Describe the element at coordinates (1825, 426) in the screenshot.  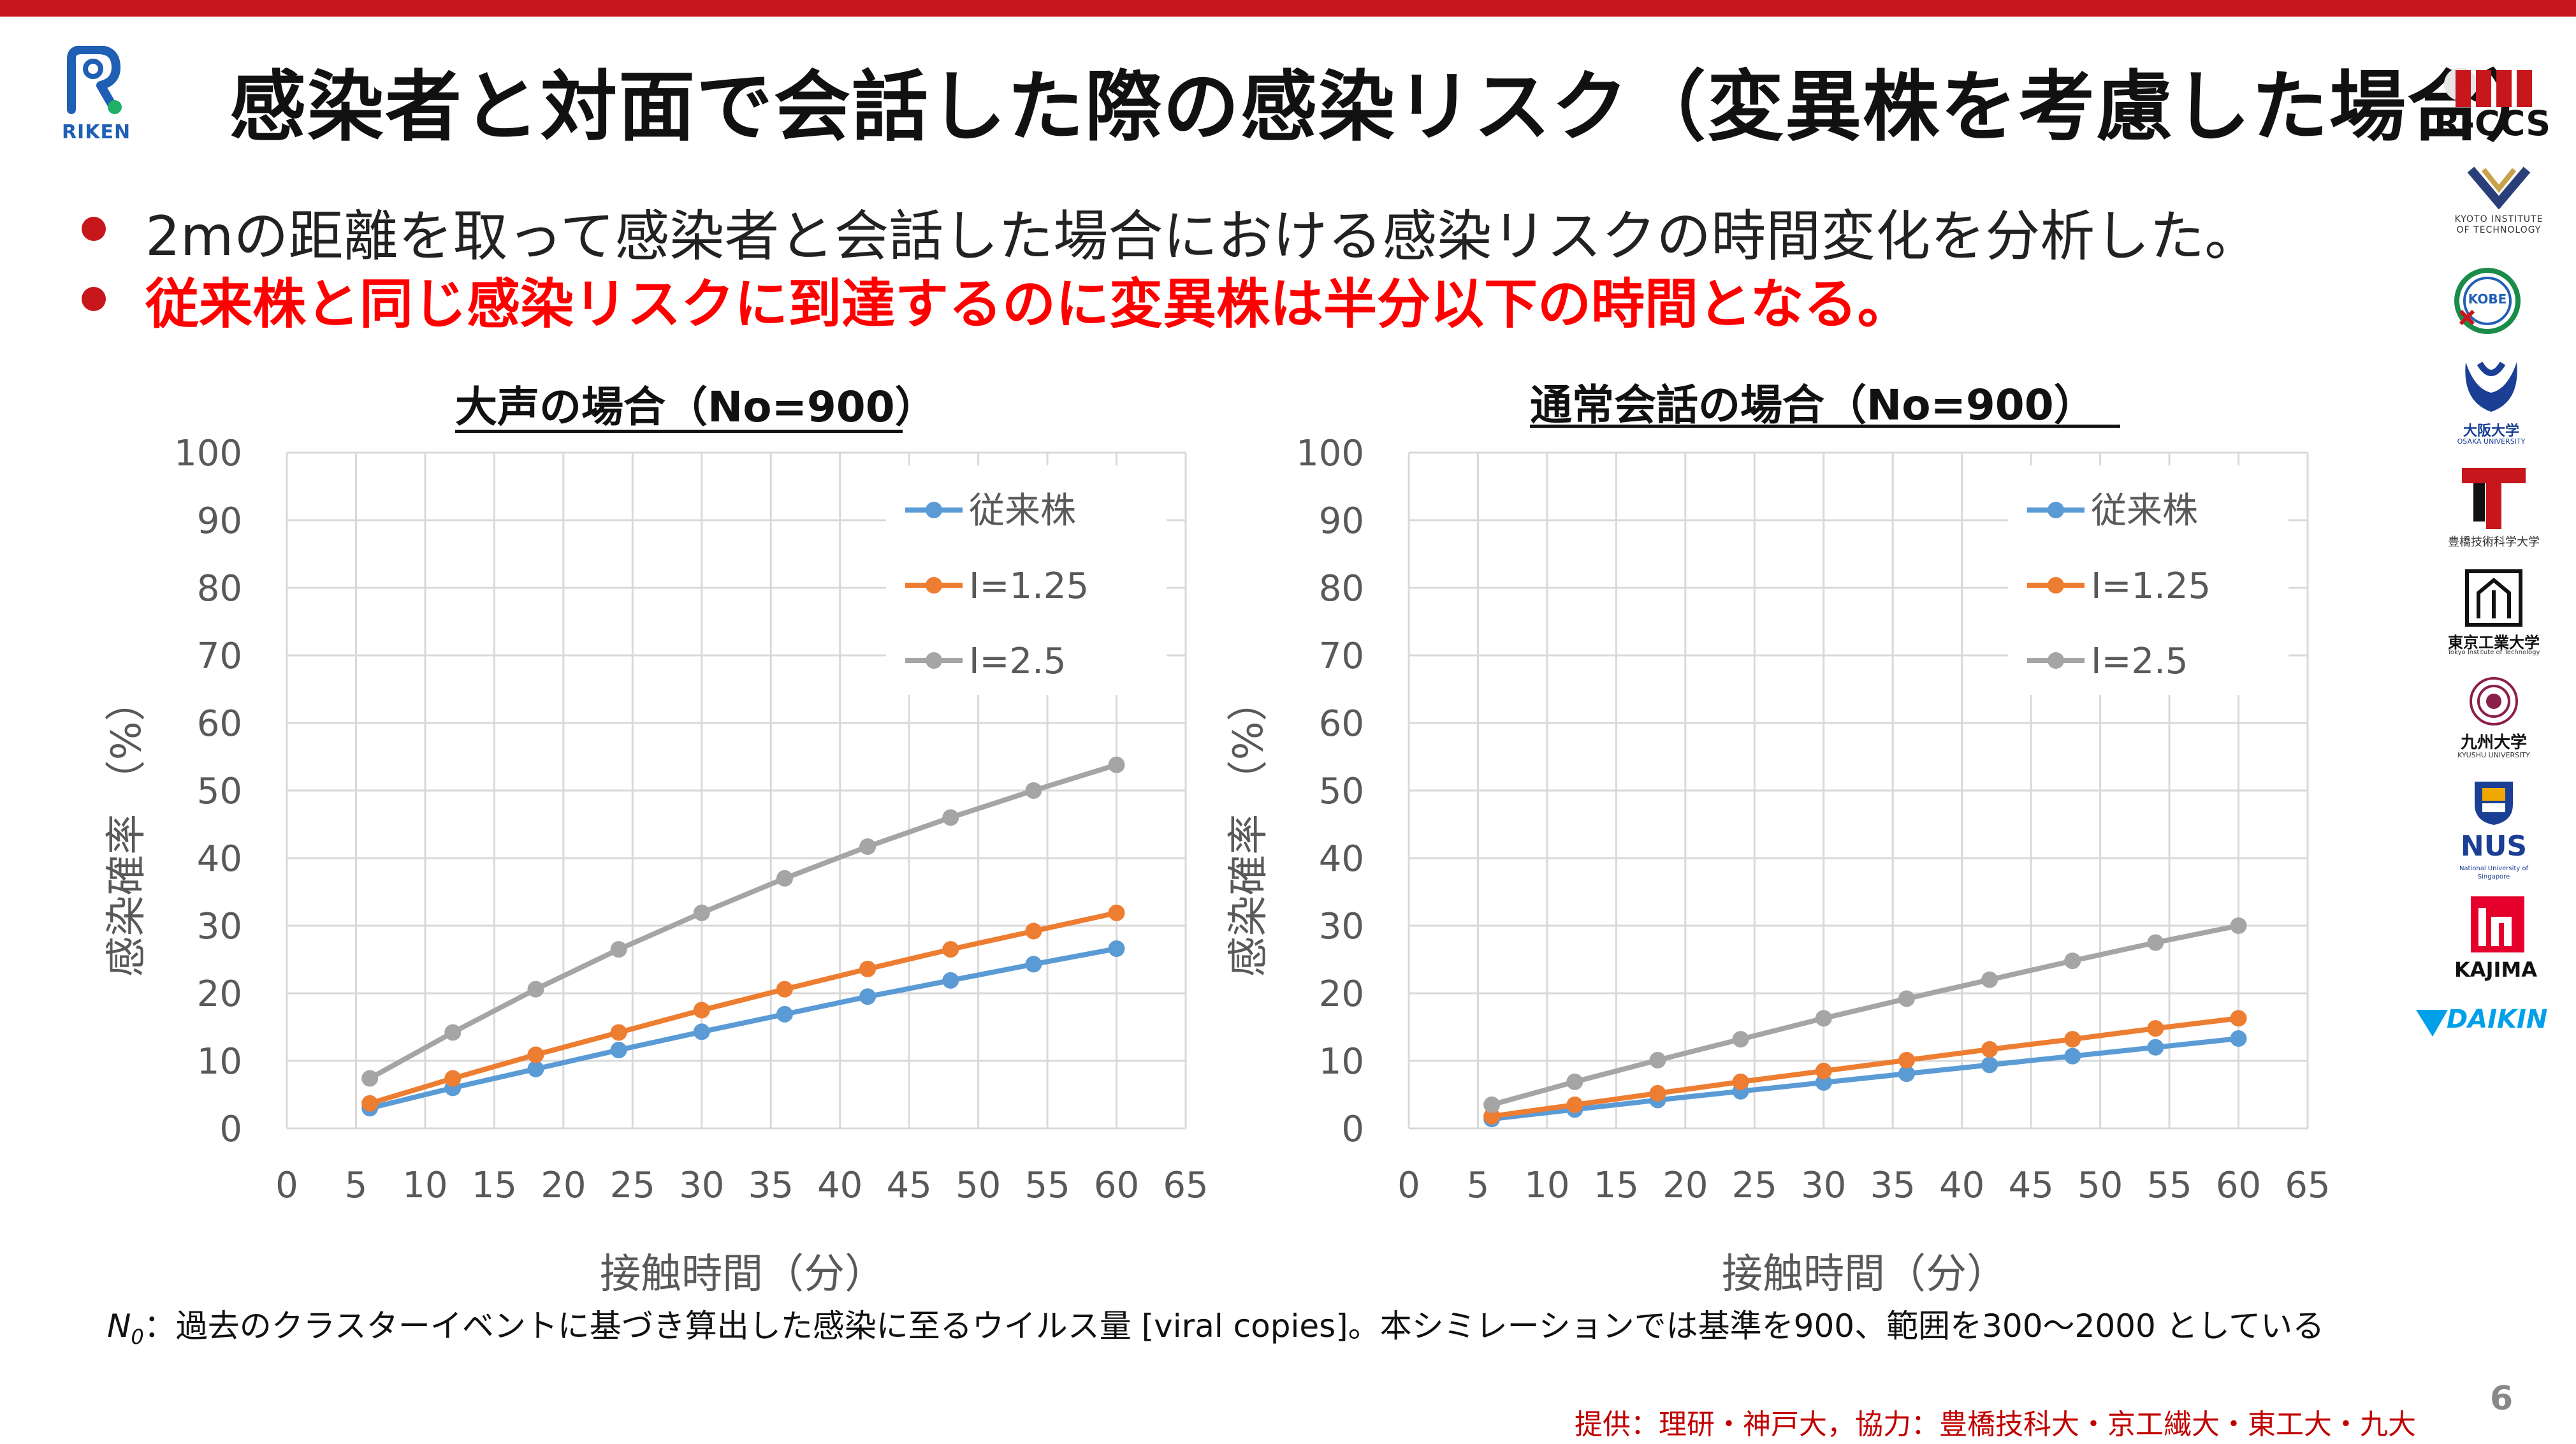
I see `chart-title-underline` at that location.